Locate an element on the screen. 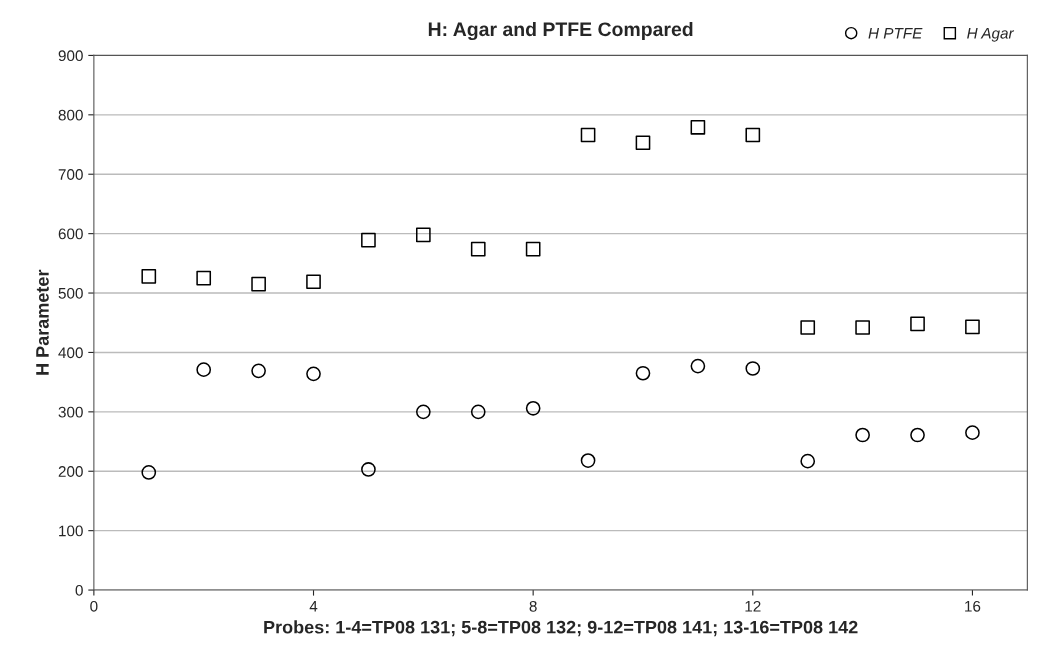 The height and width of the screenshot is (652, 1043). x-tick-label: 16 is located at coordinates (973, 606).